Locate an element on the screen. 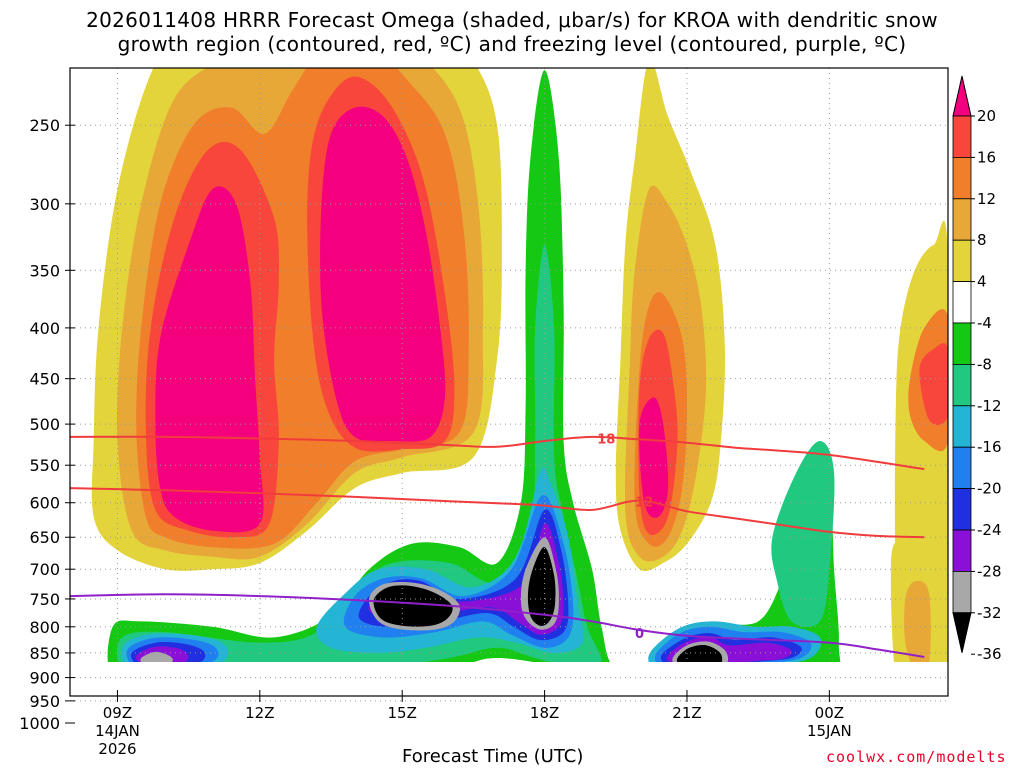  x-tick-label: 00Z is located at coordinates (829, 713).